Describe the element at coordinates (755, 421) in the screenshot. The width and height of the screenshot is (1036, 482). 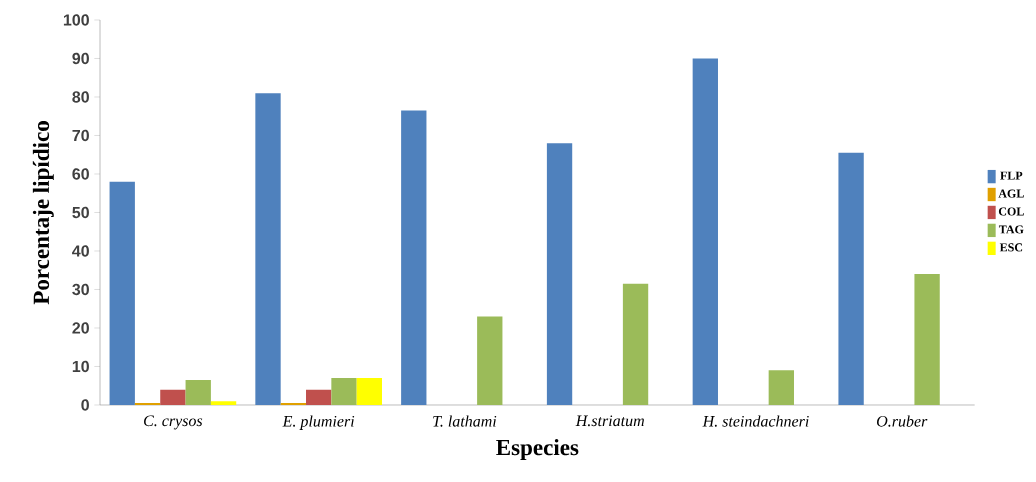
I see `x-tick-label: H. steindachneri` at that location.